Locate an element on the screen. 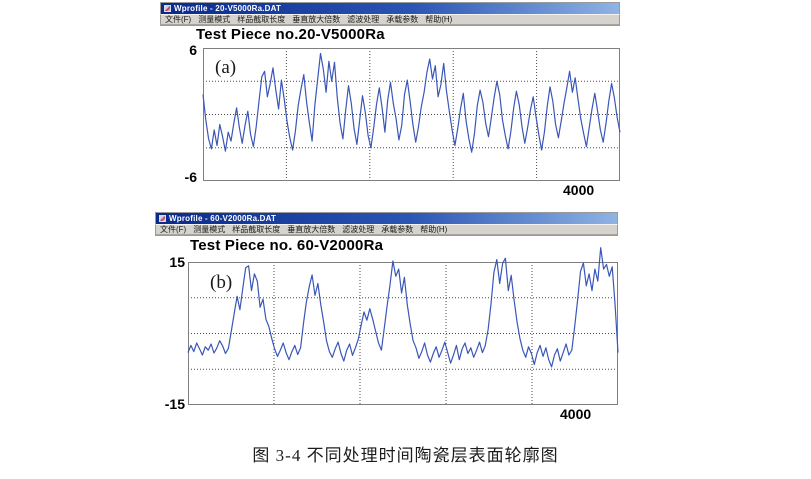 This screenshot has width=811, height=479. y-axis-min-label: -15 is located at coordinates (174, 404).